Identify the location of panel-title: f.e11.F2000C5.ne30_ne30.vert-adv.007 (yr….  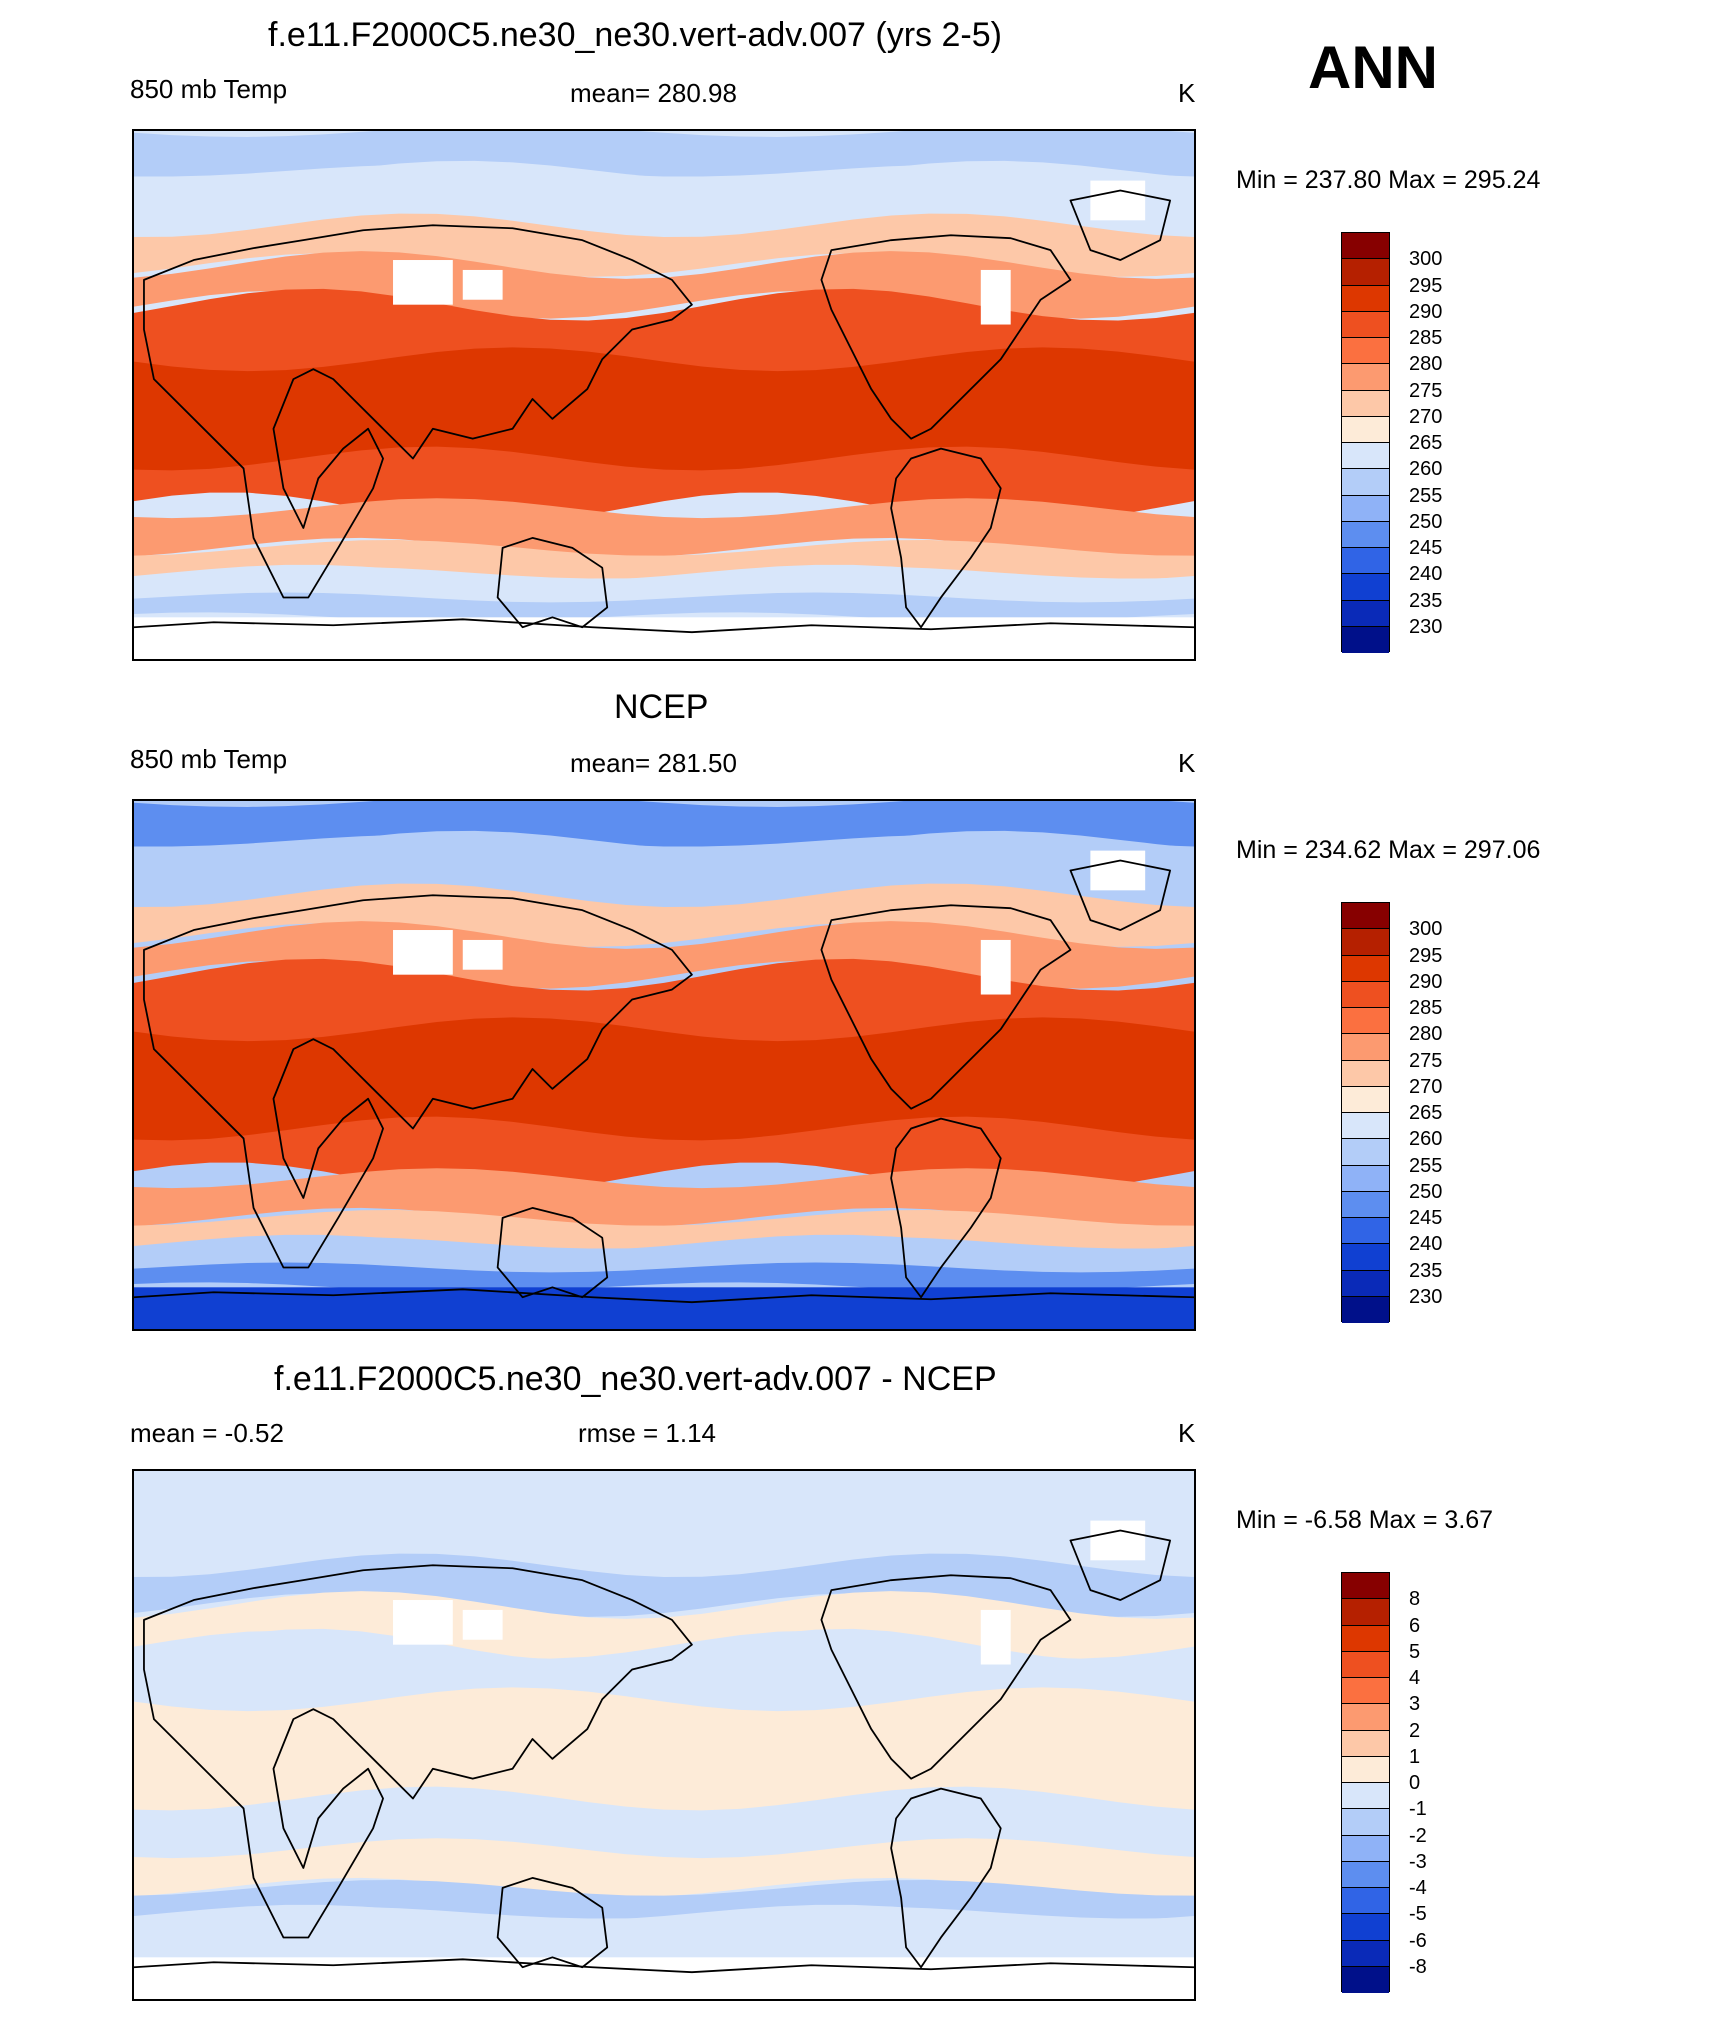
(635, 35).